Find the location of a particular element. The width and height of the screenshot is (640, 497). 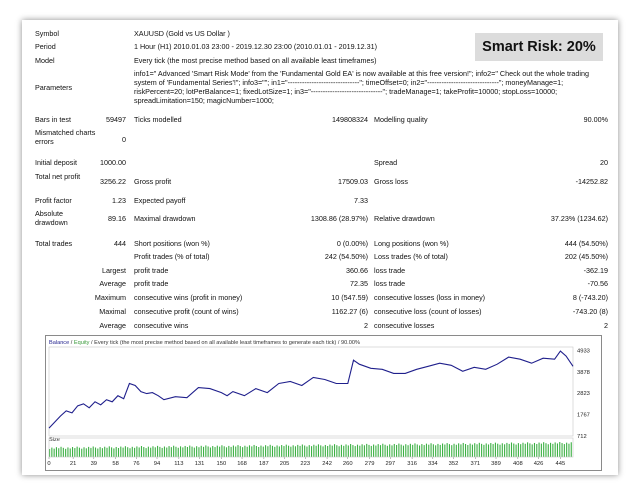

average-consecutive-losses-label: consecutive losses is located at coordinates (404, 325).